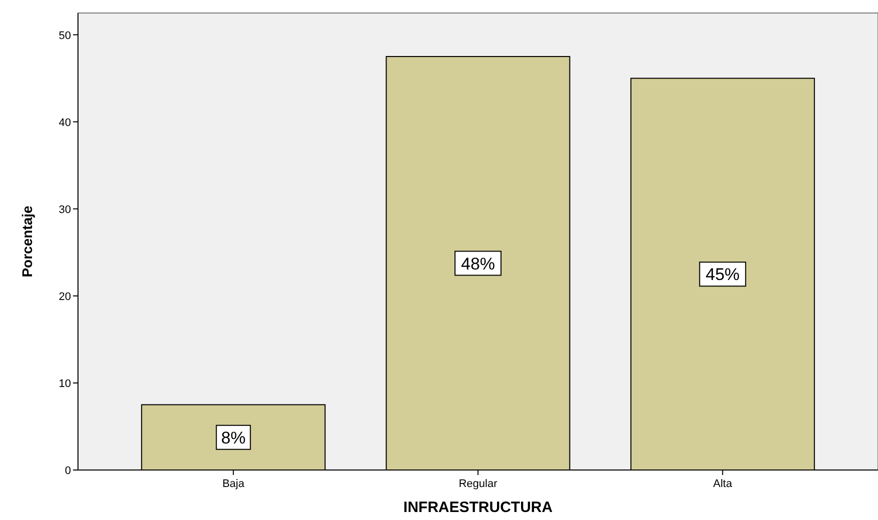 The width and height of the screenshot is (878, 520). I want to click on x-tick-label: Baja, so click(234, 484).